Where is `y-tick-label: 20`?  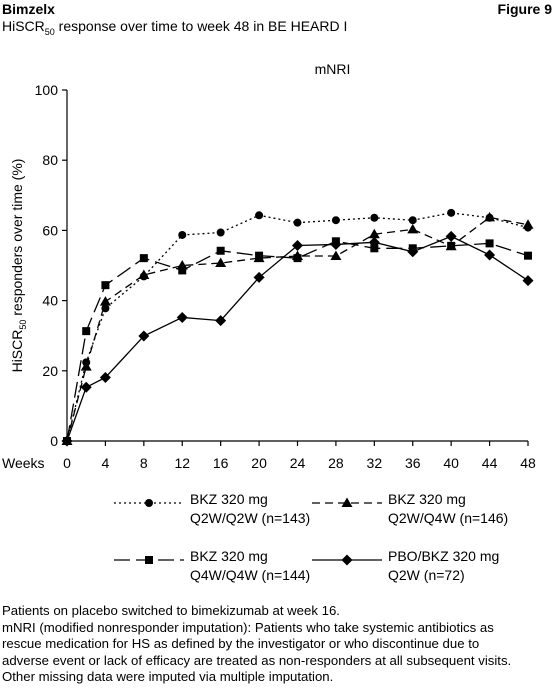
y-tick-label: 20 is located at coordinates (50, 371).